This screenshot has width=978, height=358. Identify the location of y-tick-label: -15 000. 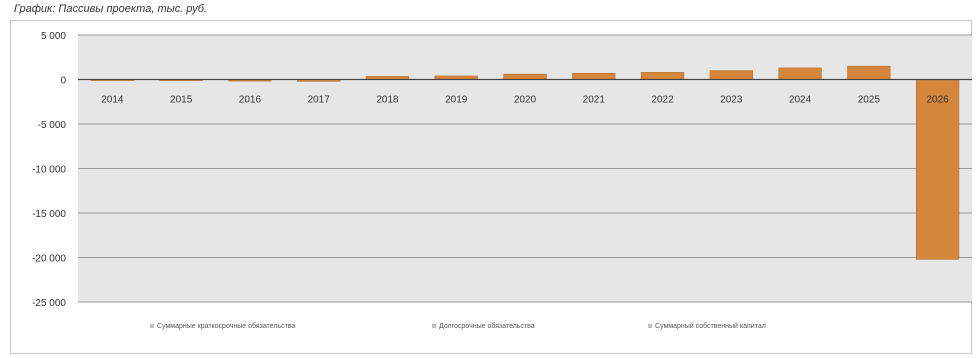
(49, 214).